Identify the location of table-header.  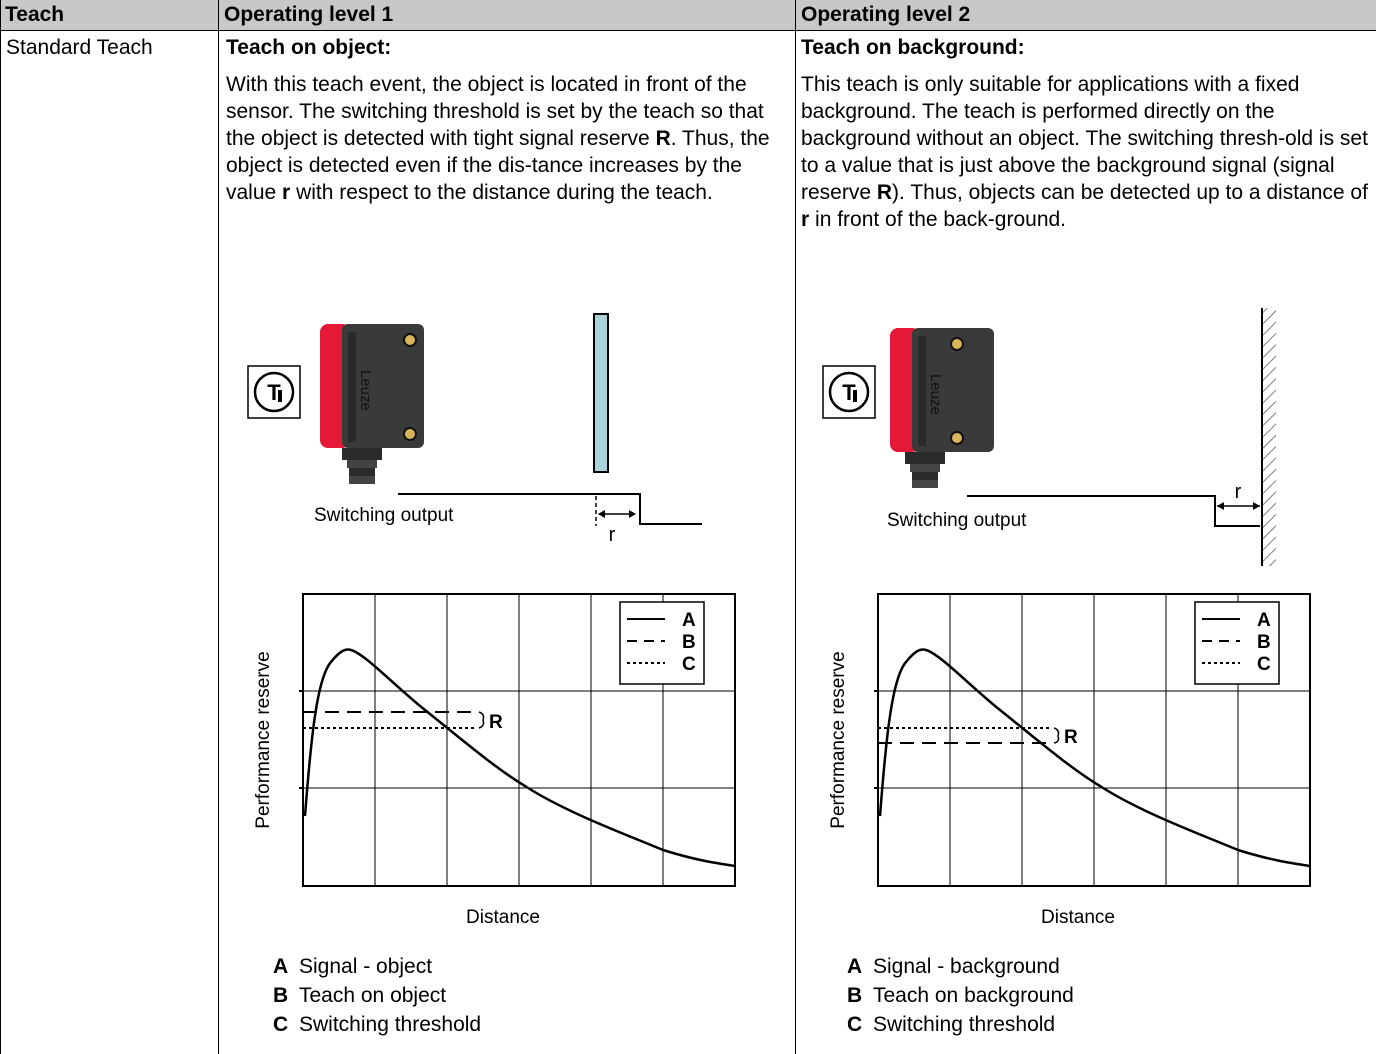
(688, 15).